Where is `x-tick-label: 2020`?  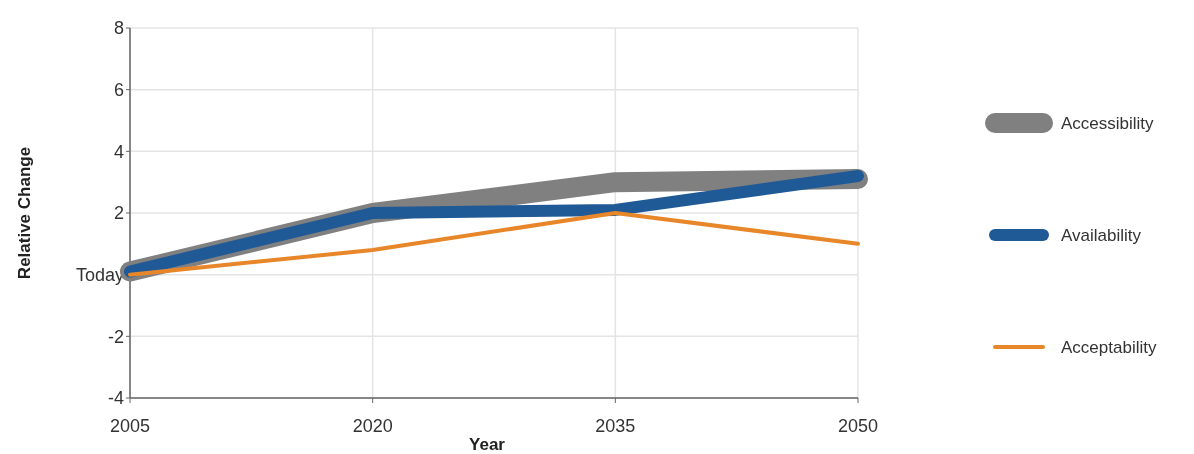
x-tick-label: 2020 is located at coordinates (372, 426).